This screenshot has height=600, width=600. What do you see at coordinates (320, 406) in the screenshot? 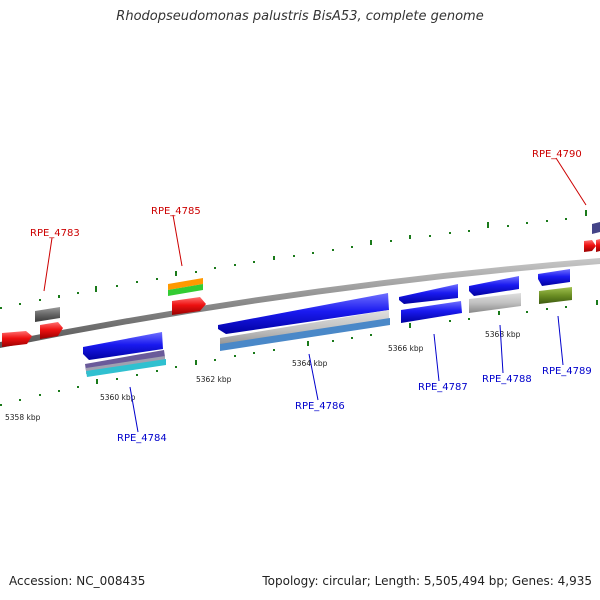
I see `gene-label-rpe-4786: RPE_4786` at bounding box center [320, 406].